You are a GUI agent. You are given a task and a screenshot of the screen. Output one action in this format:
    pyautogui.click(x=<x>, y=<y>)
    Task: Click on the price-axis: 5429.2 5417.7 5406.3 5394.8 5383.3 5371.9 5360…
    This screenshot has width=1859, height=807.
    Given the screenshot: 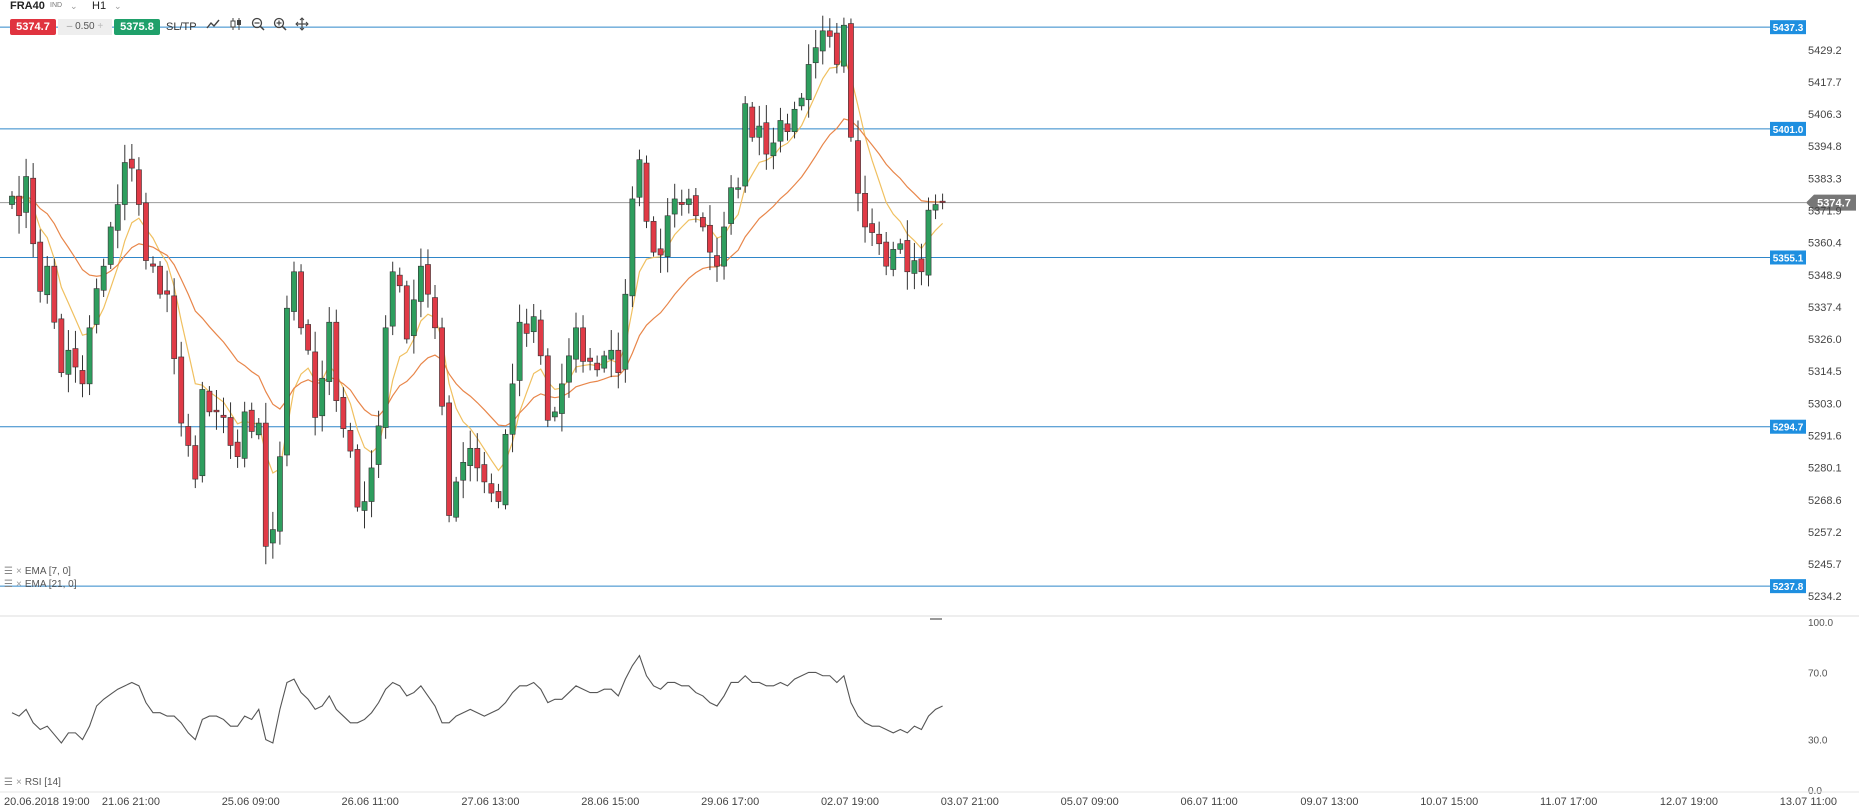 What is the action you would take?
    pyautogui.click(x=1825, y=324)
    